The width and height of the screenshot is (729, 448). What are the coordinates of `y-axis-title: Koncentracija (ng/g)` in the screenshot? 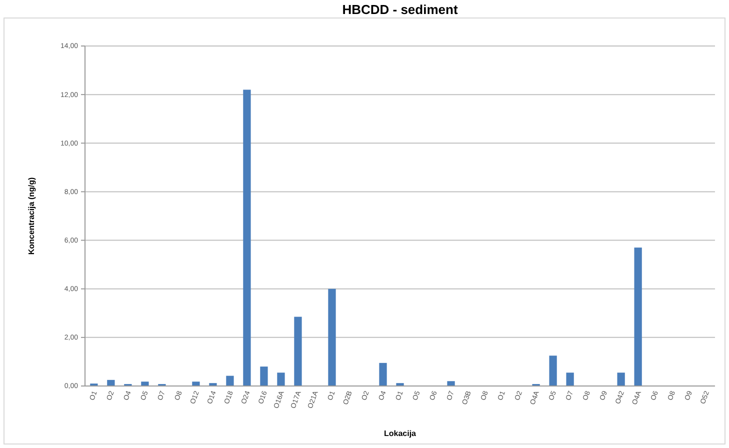 It's located at (31, 215).